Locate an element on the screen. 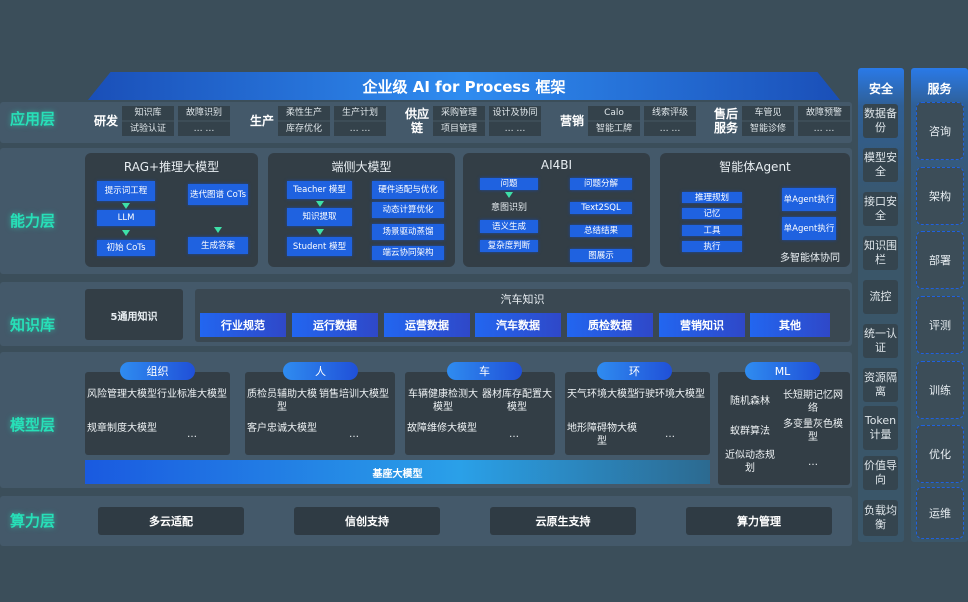 Image resolution: width=968 pixels, height=602 pixels. service-item: 训练 is located at coordinates (940, 390).